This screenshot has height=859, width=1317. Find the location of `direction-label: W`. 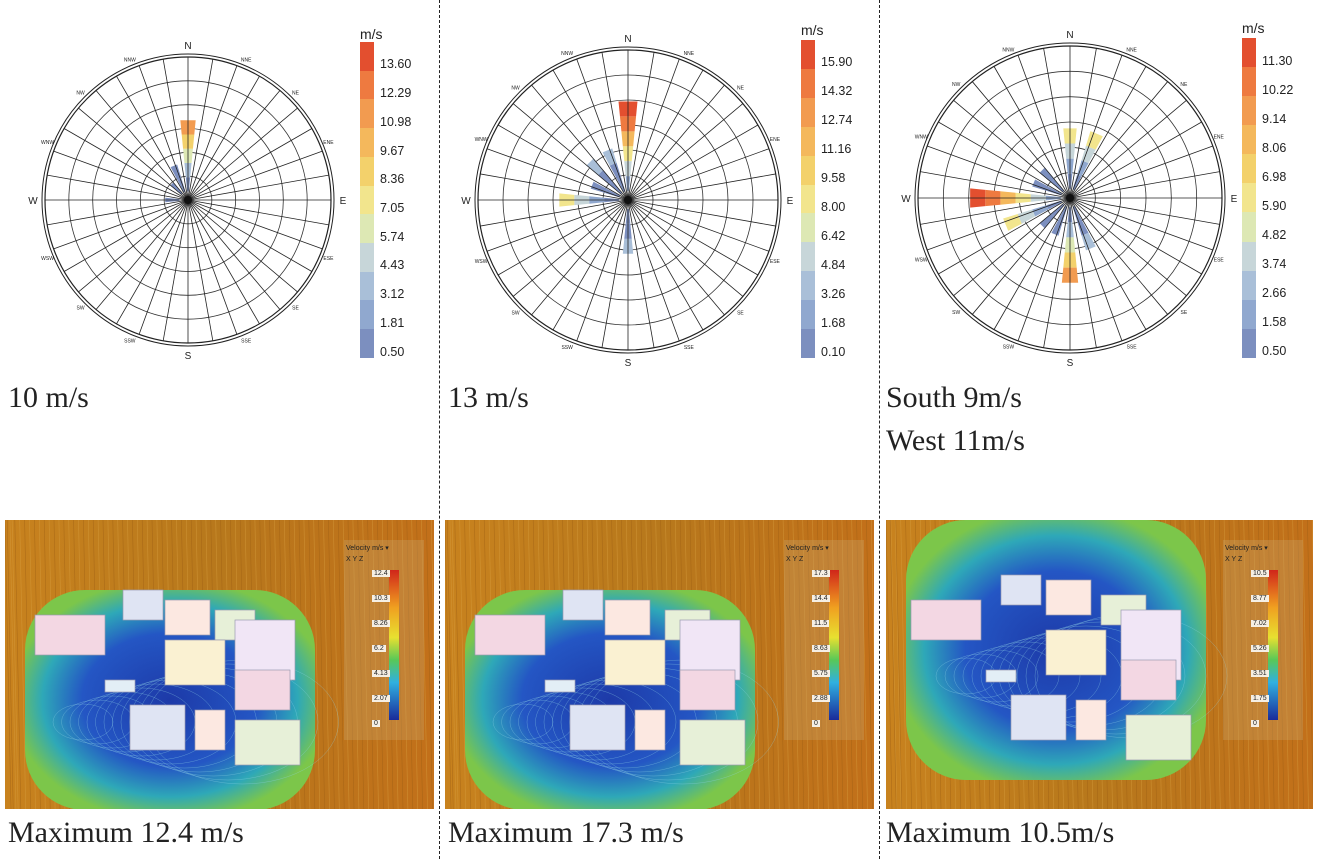

direction-label: W is located at coordinates (466, 201).